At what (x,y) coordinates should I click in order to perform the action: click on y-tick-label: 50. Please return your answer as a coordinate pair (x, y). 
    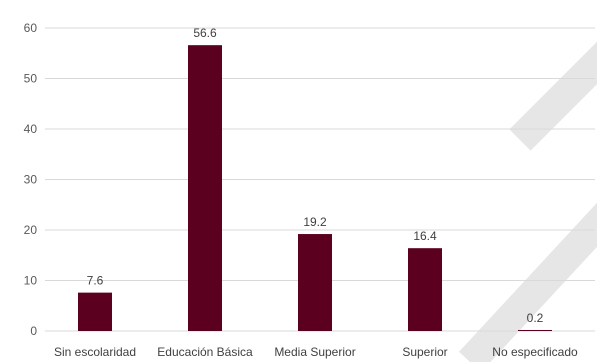
    Looking at the image, I should click on (31, 79).